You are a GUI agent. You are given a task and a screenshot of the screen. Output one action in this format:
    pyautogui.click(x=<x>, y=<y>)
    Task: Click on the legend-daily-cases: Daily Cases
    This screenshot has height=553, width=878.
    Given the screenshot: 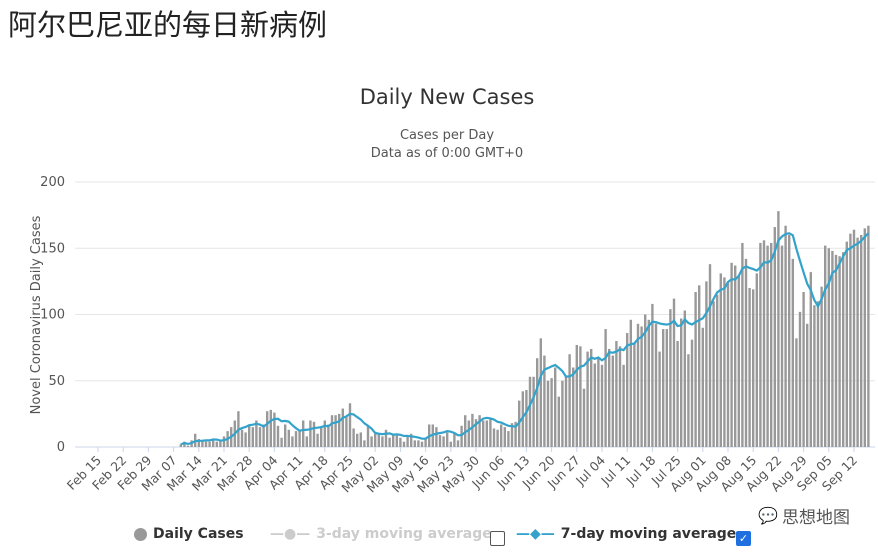 What is the action you would take?
    pyautogui.click(x=189, y=534)
    